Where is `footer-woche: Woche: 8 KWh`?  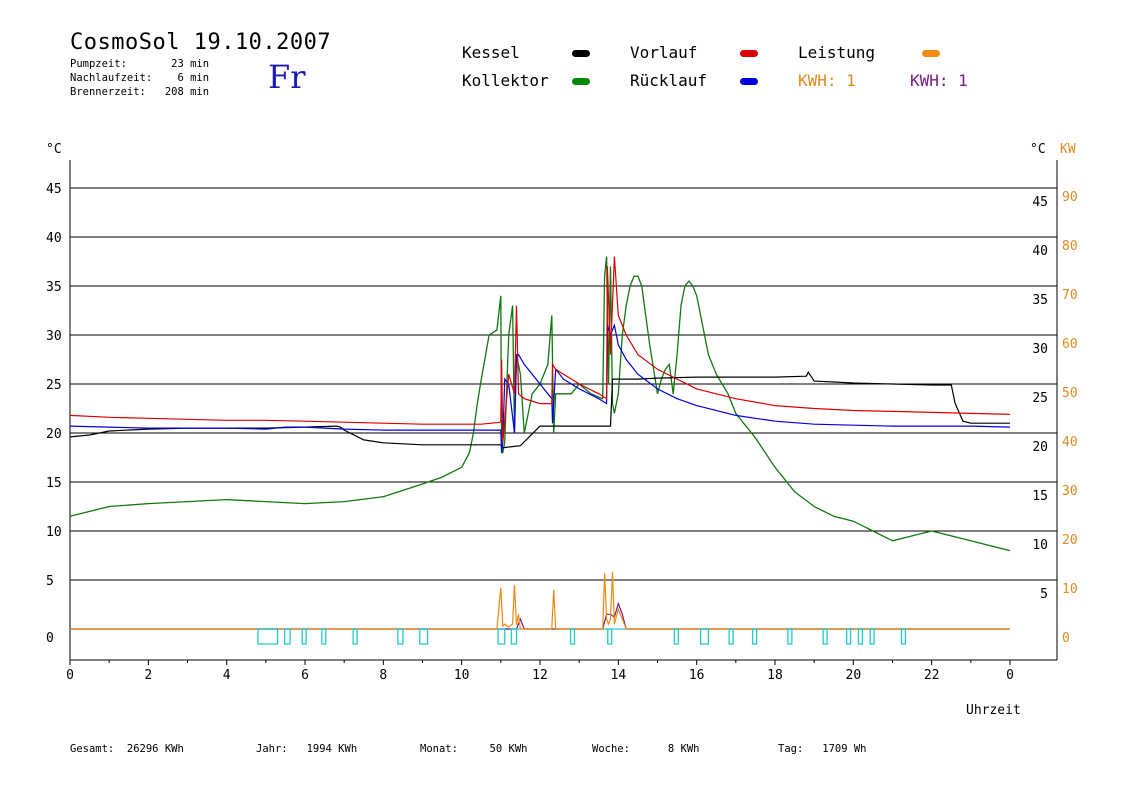 footer-woche: Woche: 8 KWh is located at coordinates (646, 749).